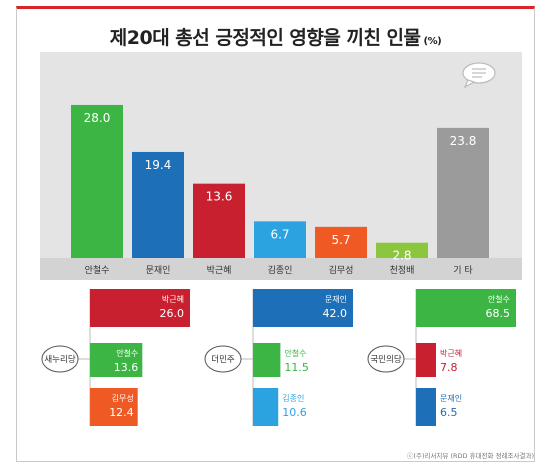 Image resolution: width=550 pixels, height=470 pixels. What do you see at coordinates (449, 367) in the screenshot?
I see `party-bar-value: 7.8` at bounding box center [449, 367].